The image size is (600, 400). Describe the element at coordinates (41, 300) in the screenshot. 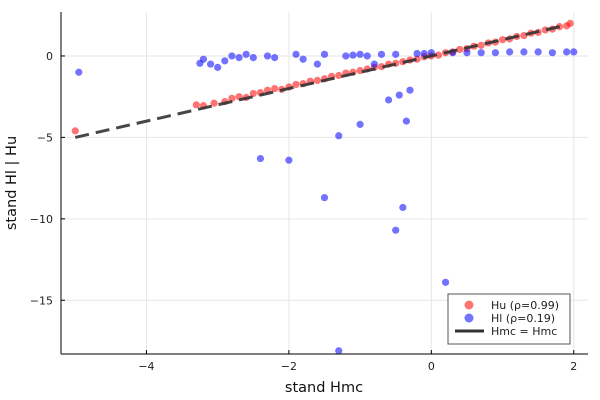

I see `y-tick-label-3: −15` at that location.